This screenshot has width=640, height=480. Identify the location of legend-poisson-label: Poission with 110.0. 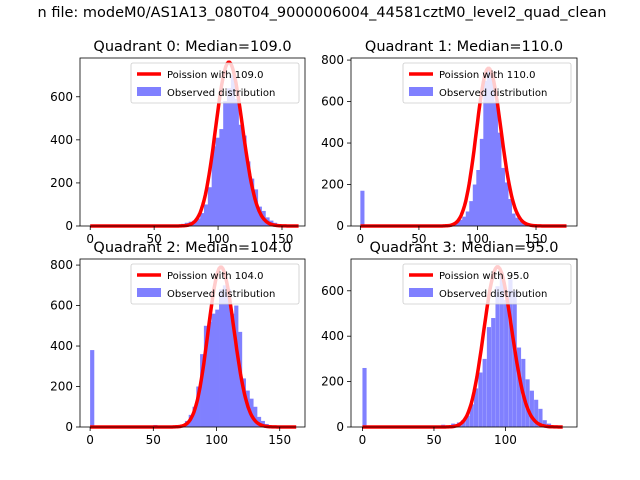
(487, 75).